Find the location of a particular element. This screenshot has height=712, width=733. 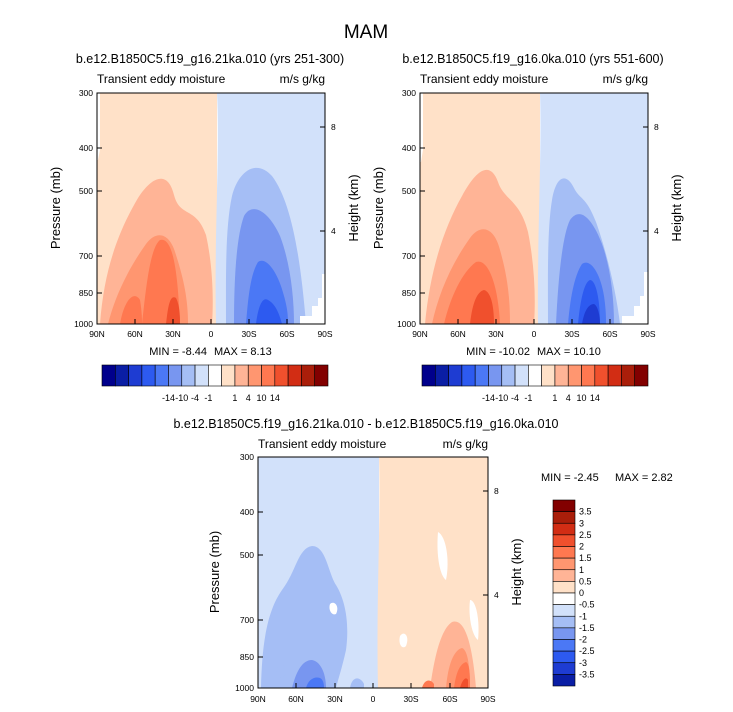

colorbar-difference-label: -2 is located at coordinates (583, 640).